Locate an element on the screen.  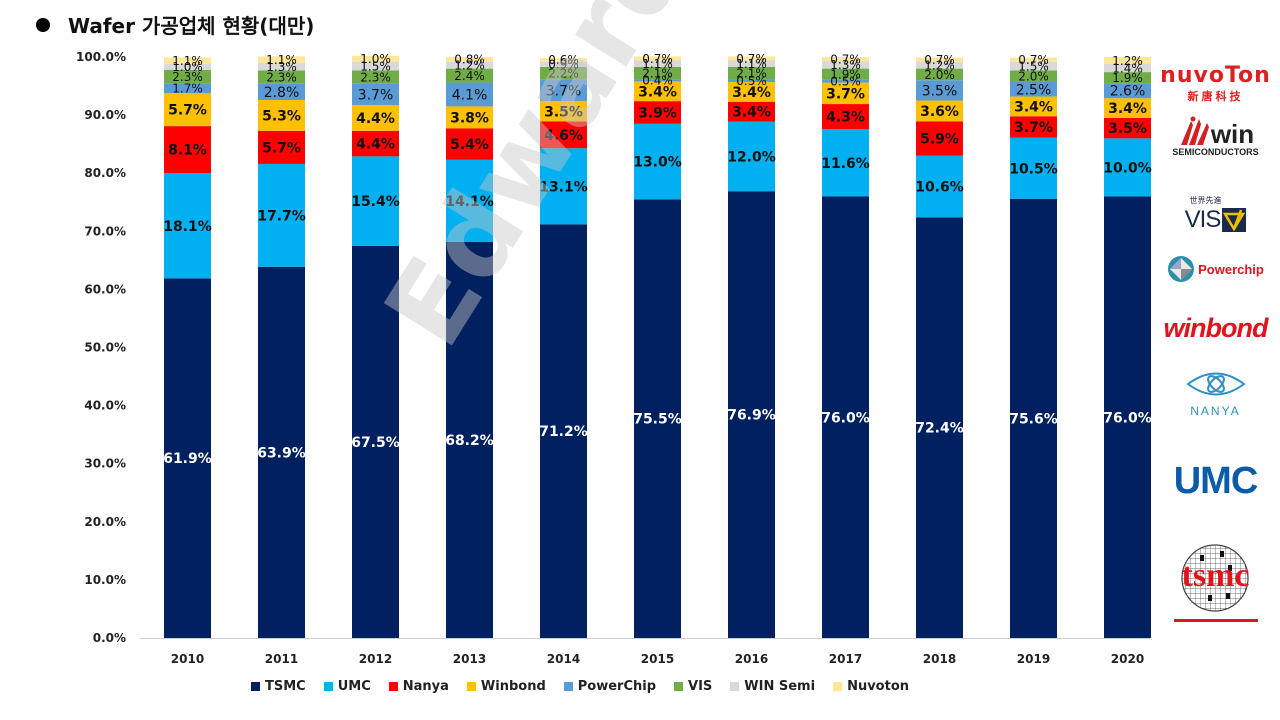
y-tick-label: 10.0% is located at coordinates (105, 580).